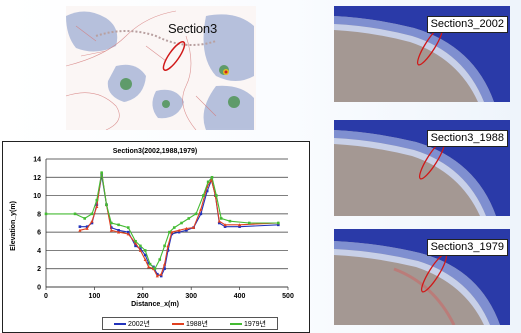  What do you see at coordinates (192, 28) in the screenshot?
I see `map-section-label: Section3` at bounding box center [192, 28].